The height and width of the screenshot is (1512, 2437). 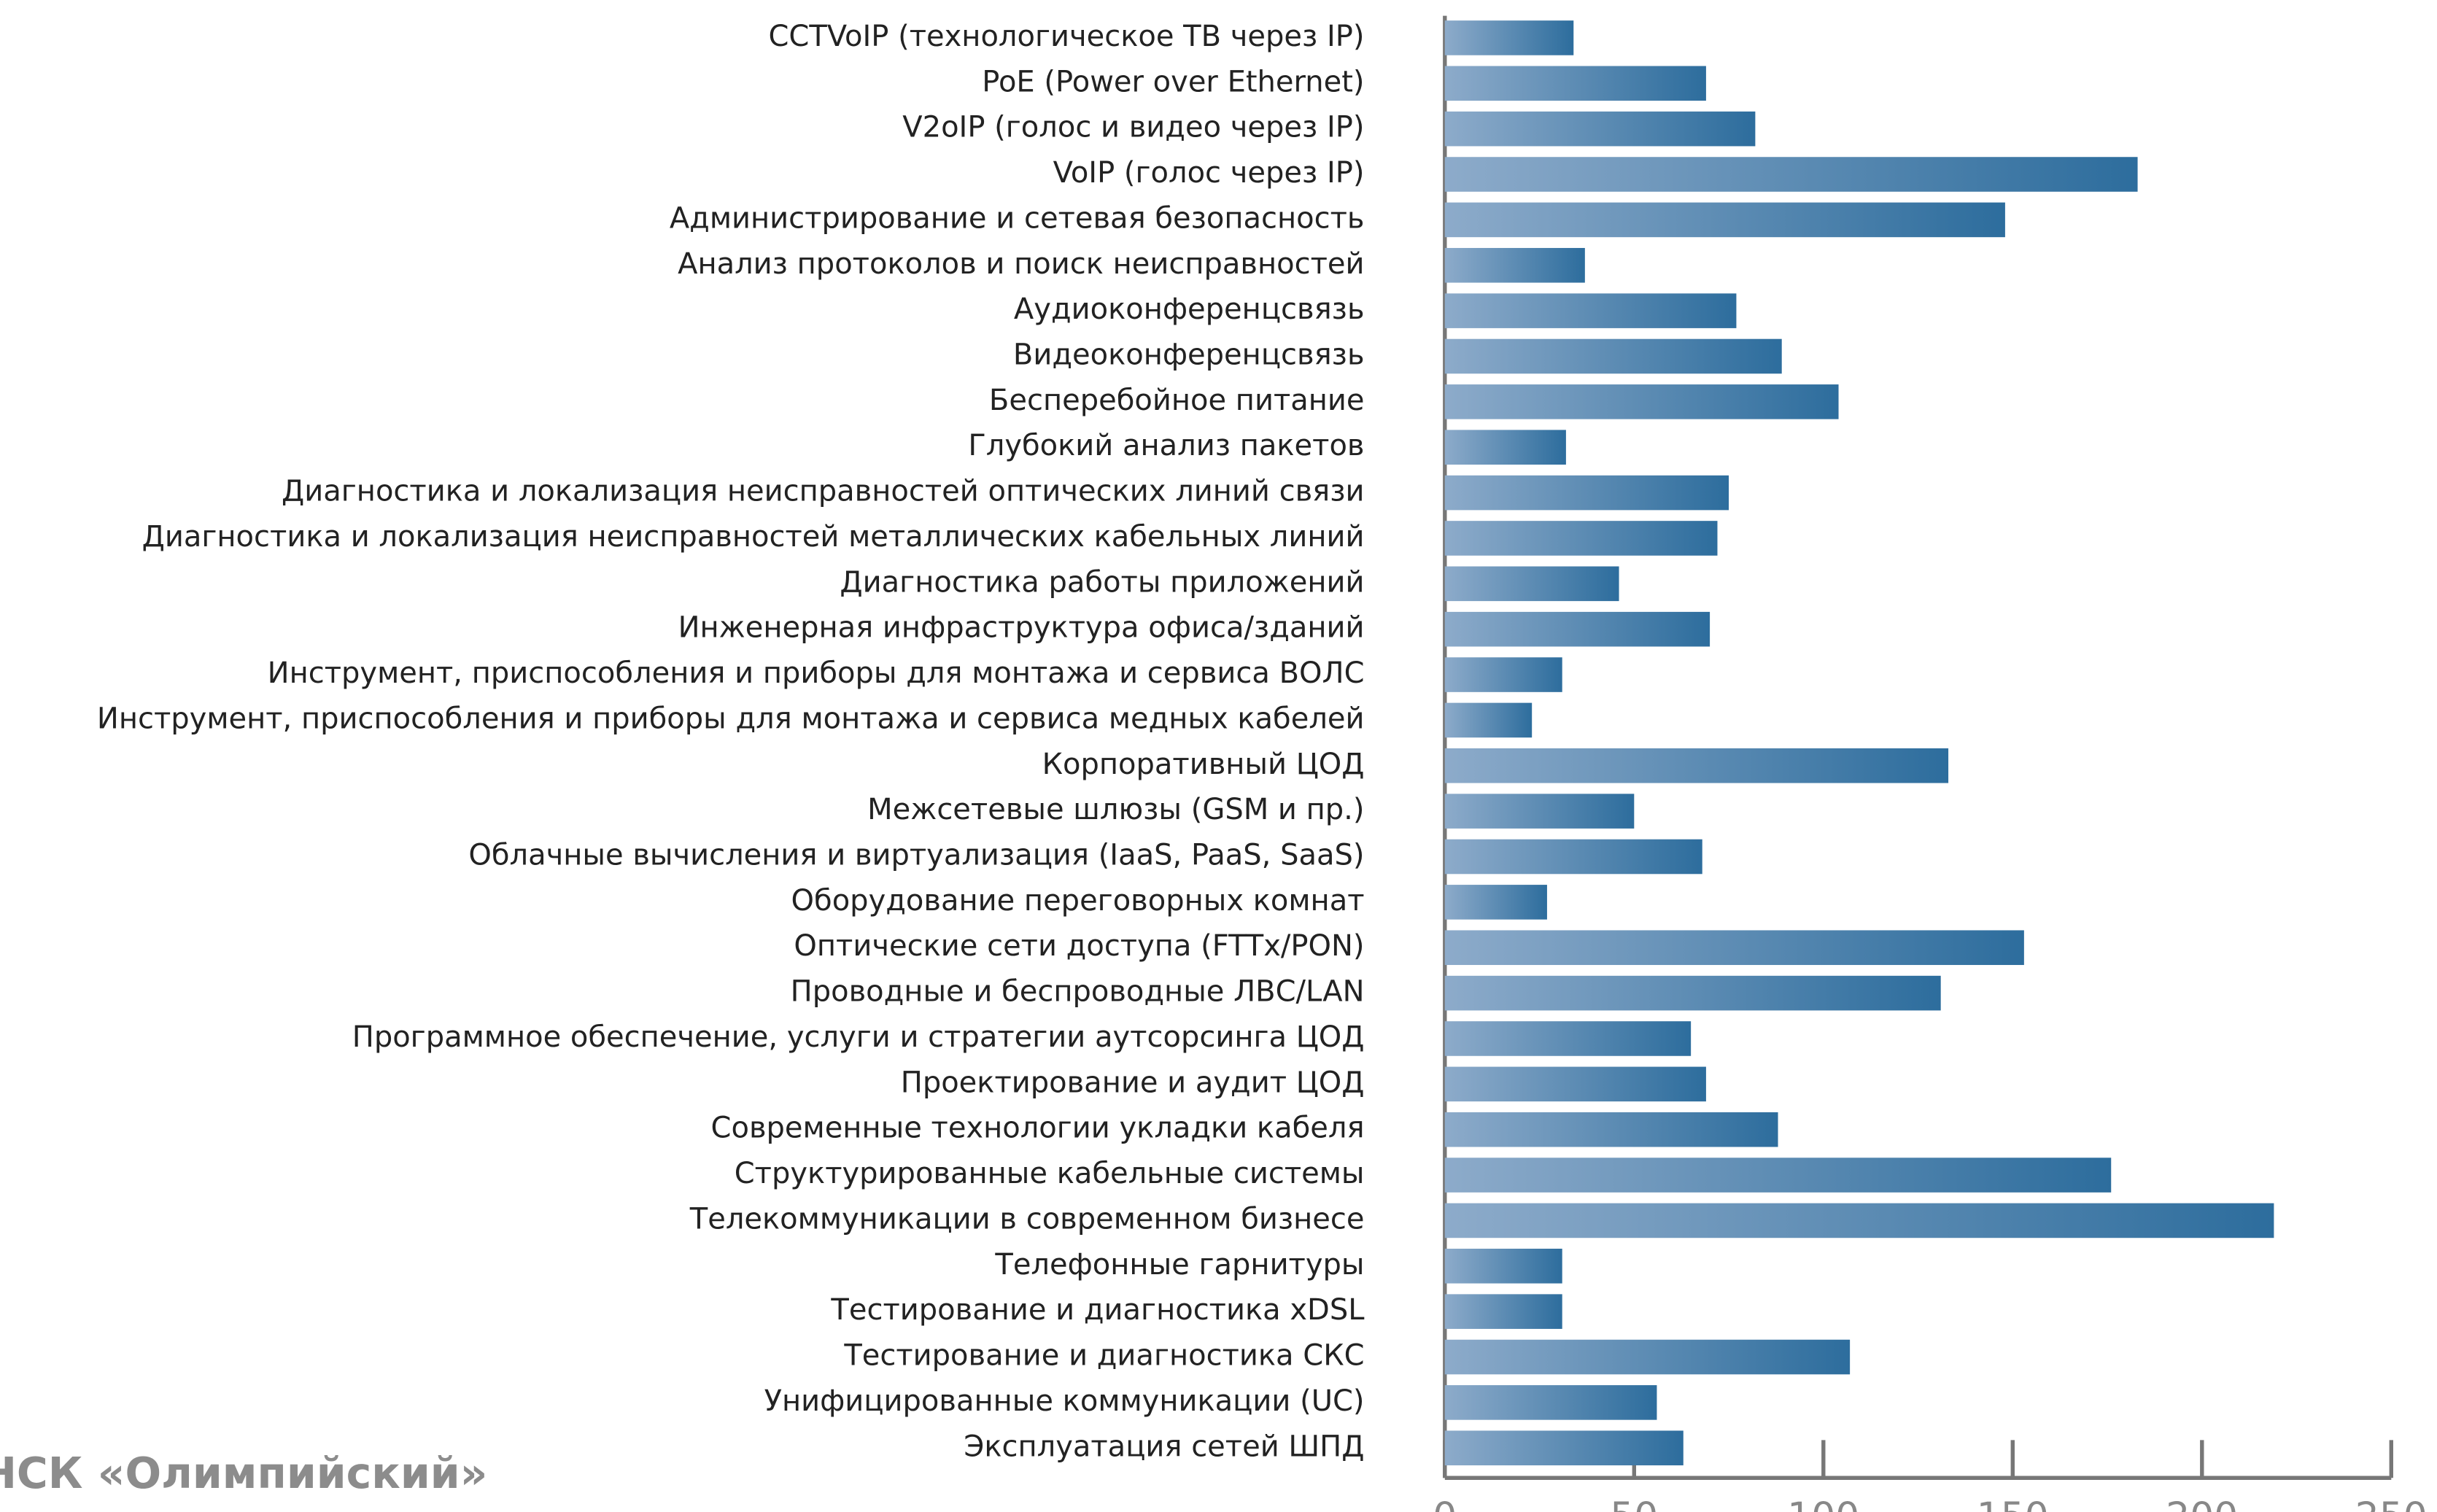 I want to click on category-label: Глубокий анализ пакетов, so click(x=1166, y=446).